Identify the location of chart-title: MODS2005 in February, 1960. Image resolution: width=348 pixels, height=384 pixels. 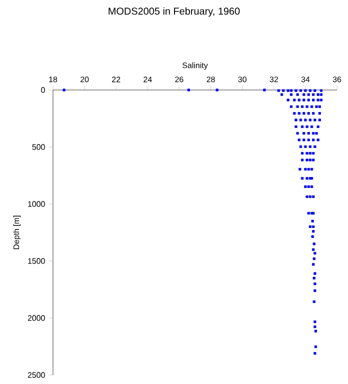
(174, 12).